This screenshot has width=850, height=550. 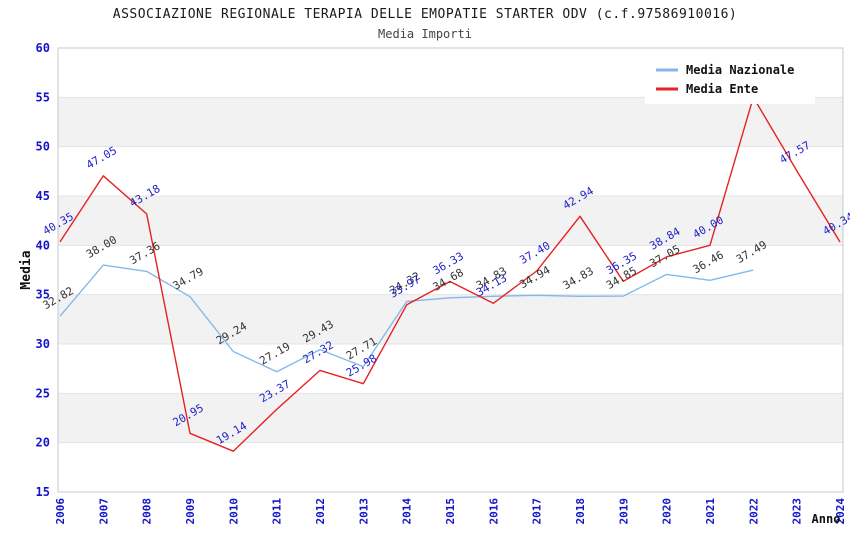 I want to click on x-tick-label: 2007, so click(x=103, y=511).